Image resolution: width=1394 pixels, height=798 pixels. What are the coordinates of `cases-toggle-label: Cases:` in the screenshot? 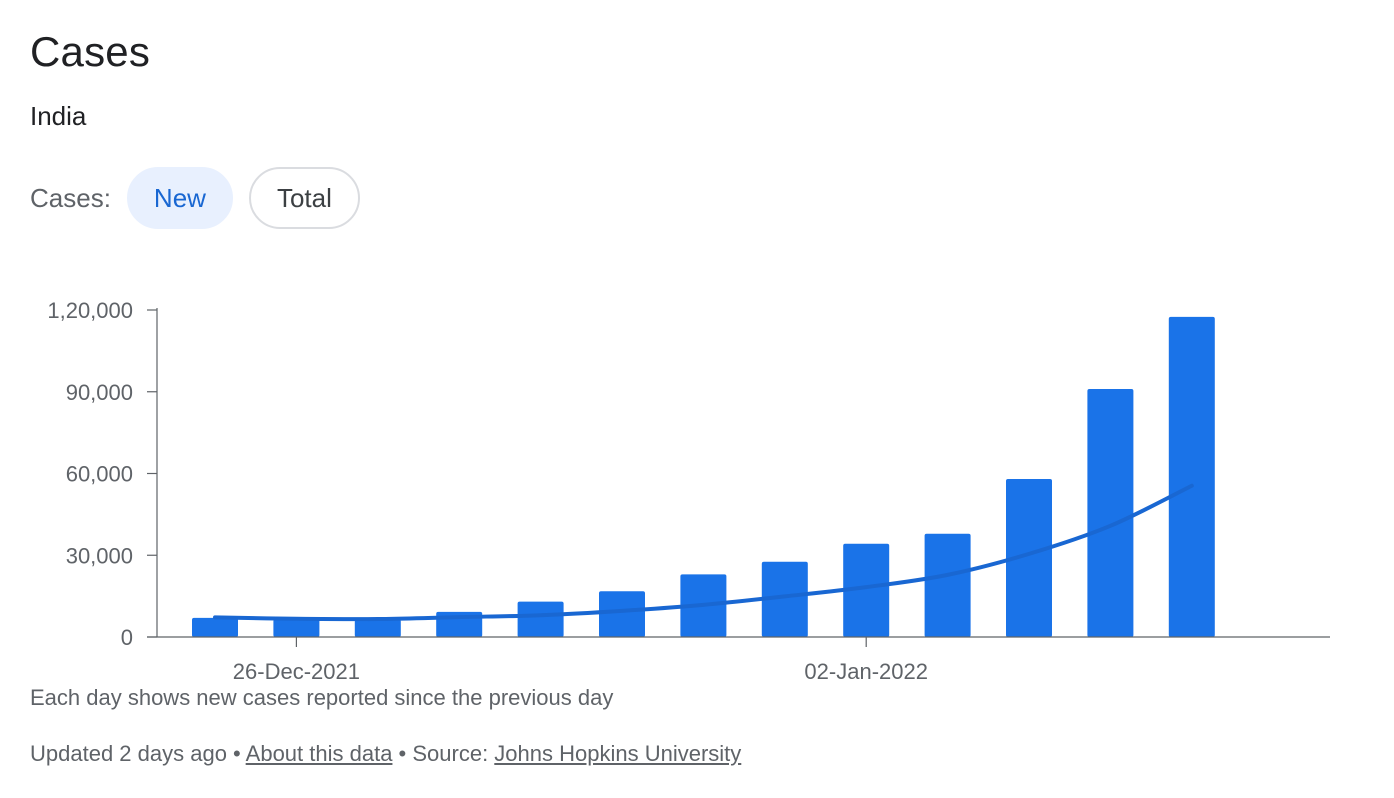 It's located at (70, 197).